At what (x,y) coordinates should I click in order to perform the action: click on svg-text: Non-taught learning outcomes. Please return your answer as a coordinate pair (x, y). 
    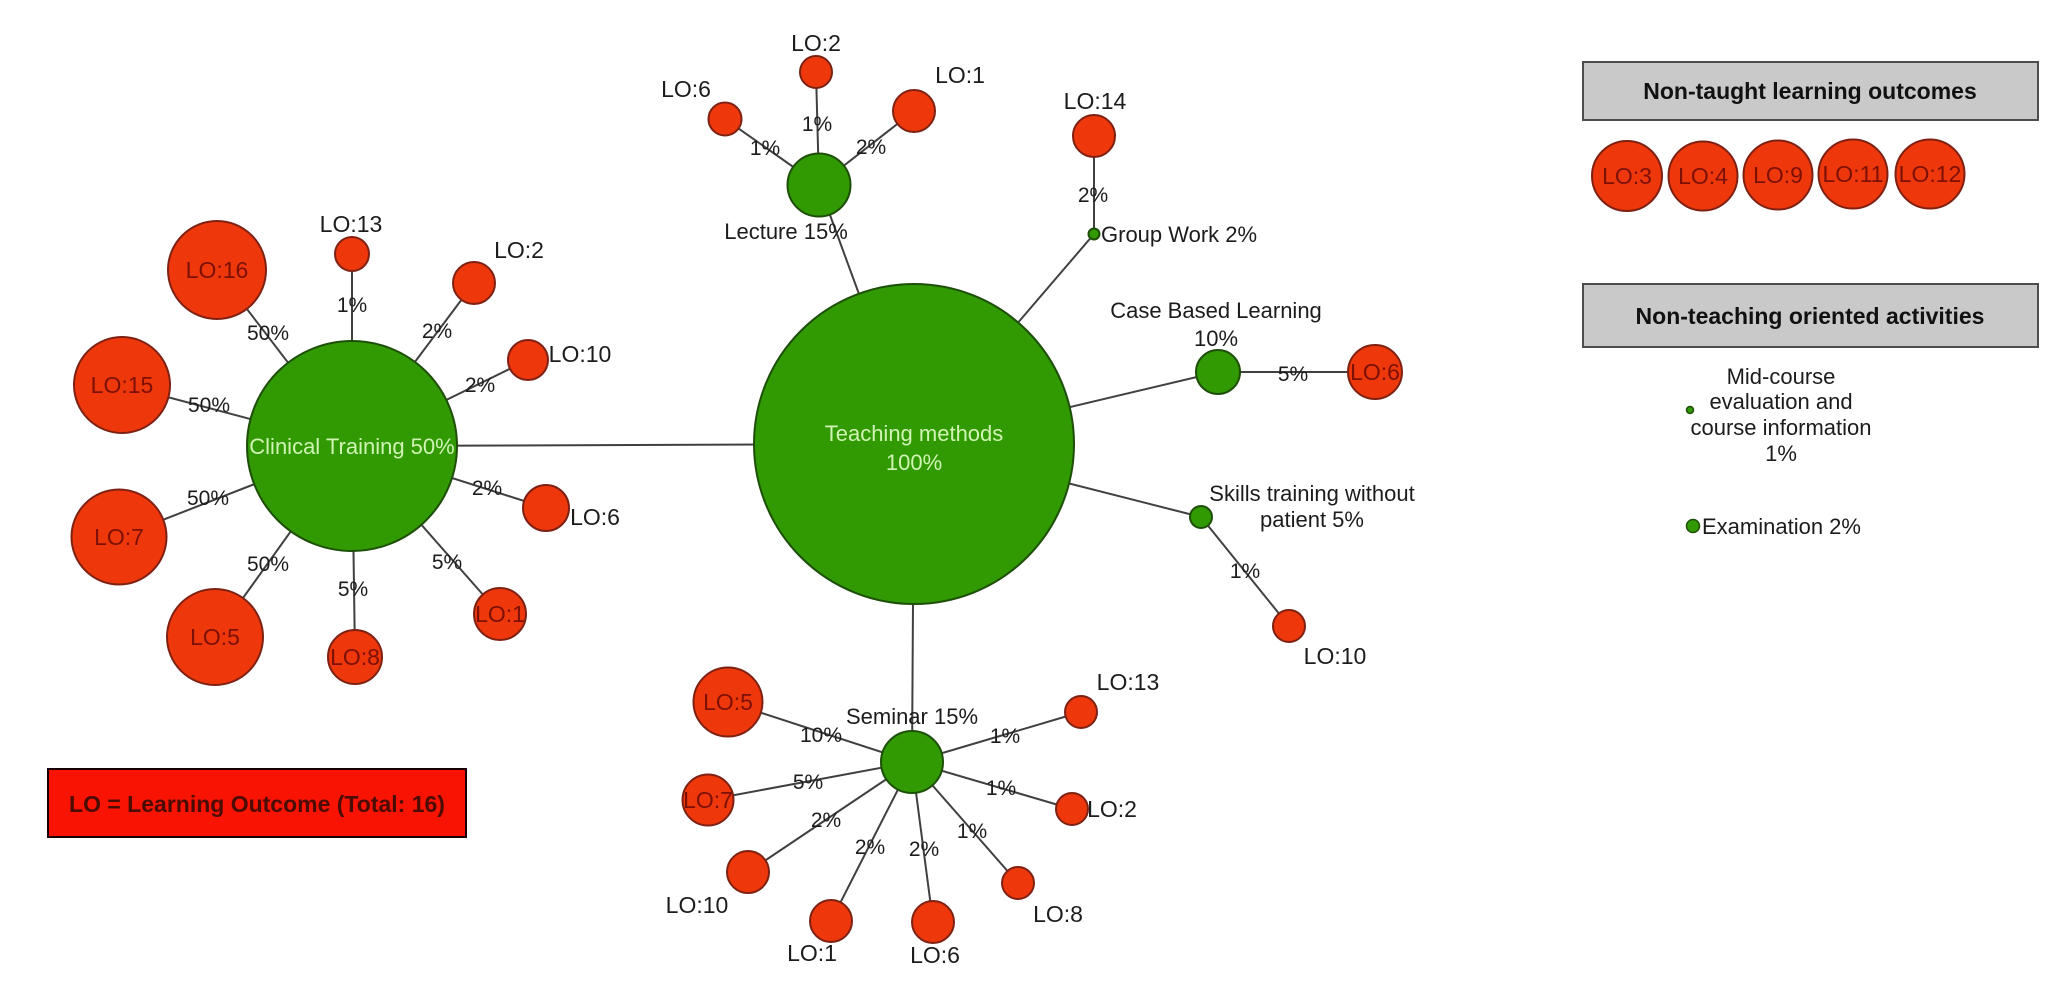
    Looking at the image, I should click on (1810, 91).